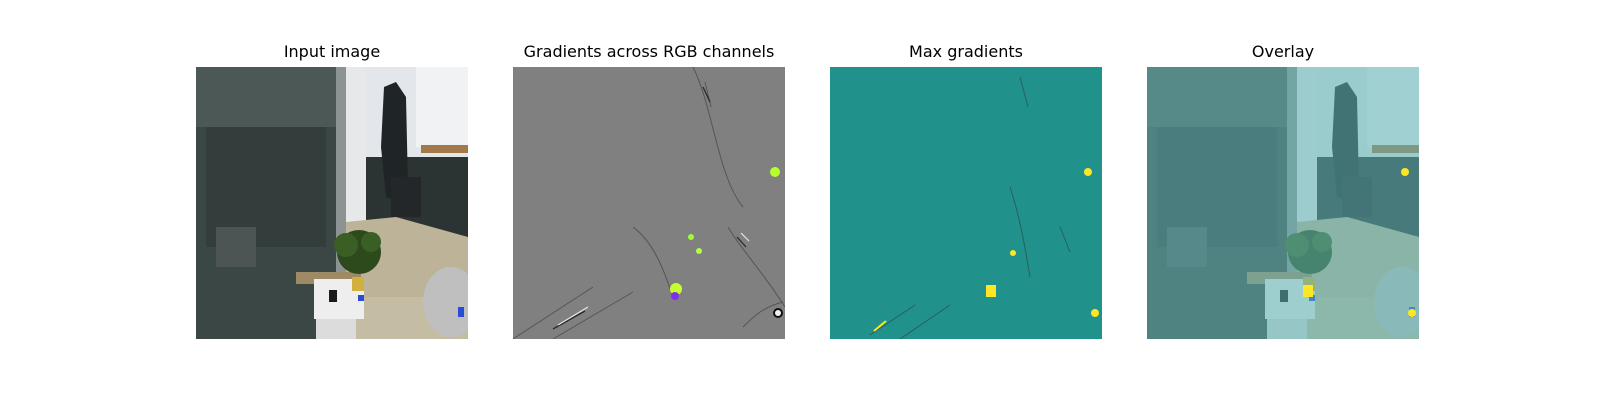 The width and height of the screenshot is (1600, 400). Describe the element at coordinates (1283, 51) in the screenshot. I see `panel-title: Overlay` at that location.